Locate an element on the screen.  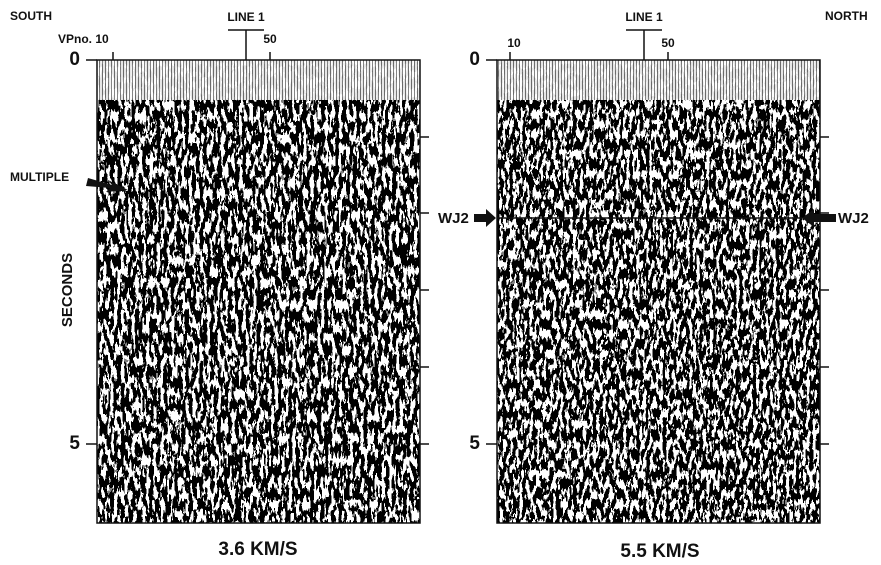
caption: 5.5 KM/S is located at coordinates (659, 550).